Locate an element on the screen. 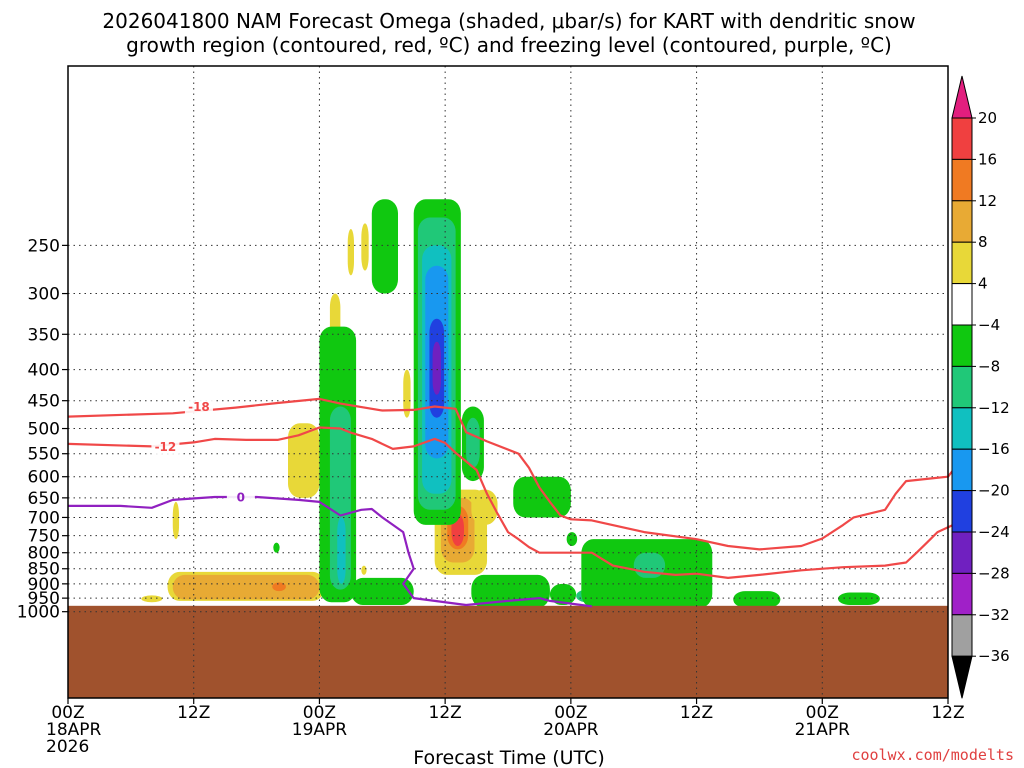 Image resolution: width=1024 pixels, height=768 pixels. x-tick-label: 2026 is located at coordinates (67, 747).